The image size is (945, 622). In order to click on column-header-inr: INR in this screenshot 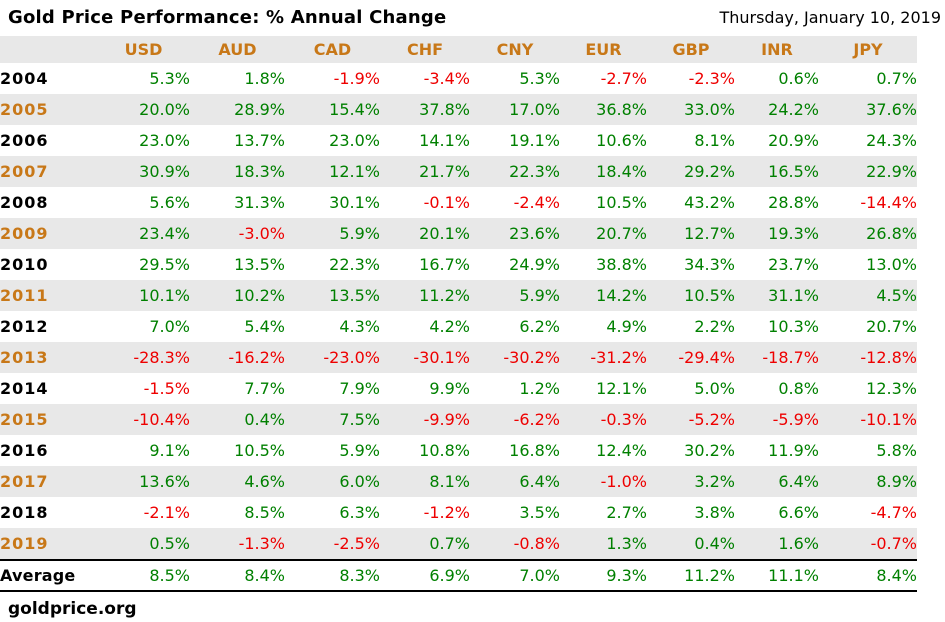, I will do `click(777, 49)`.